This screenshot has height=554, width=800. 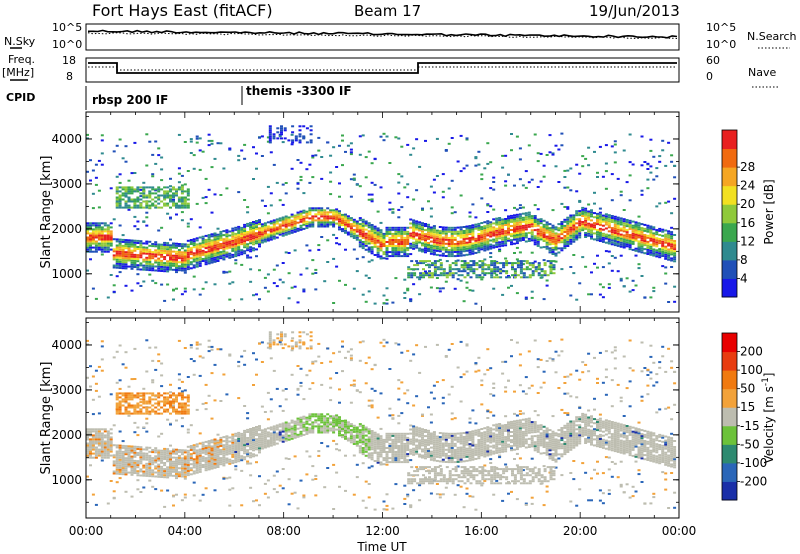 I want to click on y-tick-label: 4000, so click(x=66, y=139).